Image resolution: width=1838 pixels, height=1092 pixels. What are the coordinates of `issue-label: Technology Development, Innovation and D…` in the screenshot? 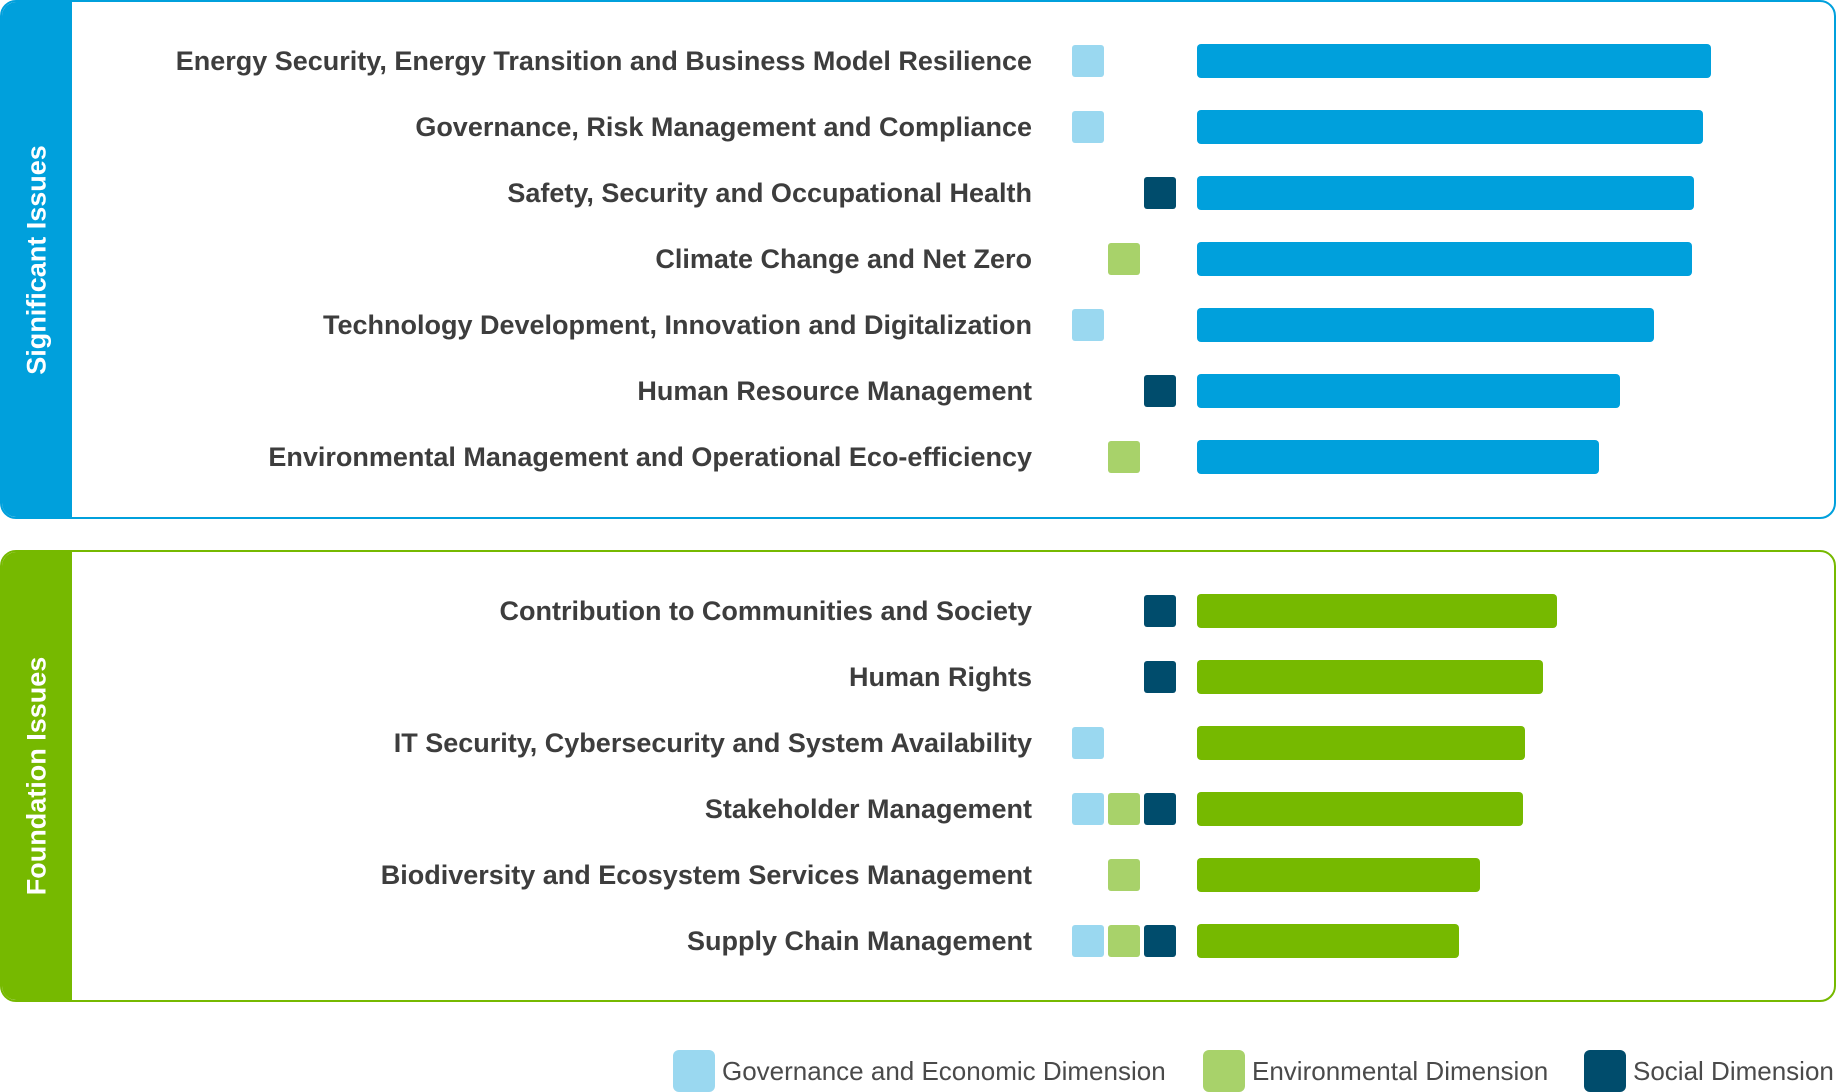 It's located at (677, 325).